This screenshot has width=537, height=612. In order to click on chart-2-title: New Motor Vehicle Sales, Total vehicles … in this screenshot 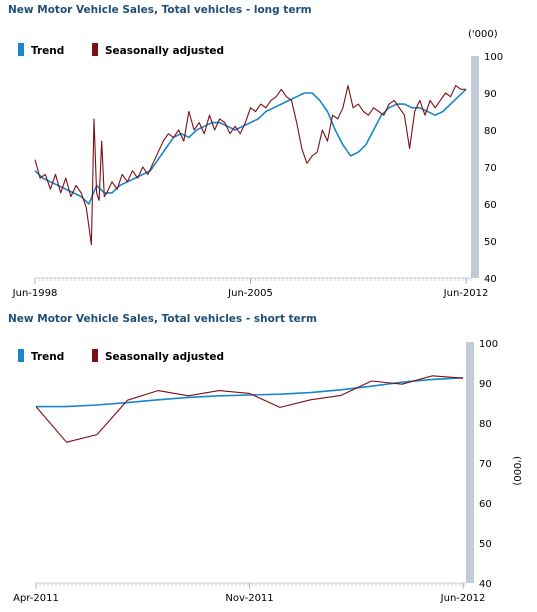, I will do `click(162, 319)`.